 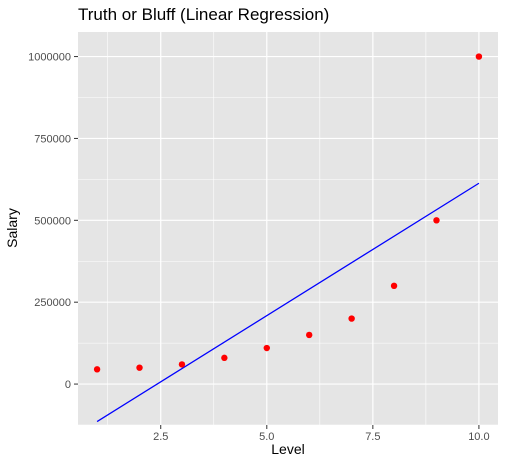 What do you see at coordinates (287, 449) in the screenshot?
I see `x-axis-title: Level` at bounding box center [287, 449].